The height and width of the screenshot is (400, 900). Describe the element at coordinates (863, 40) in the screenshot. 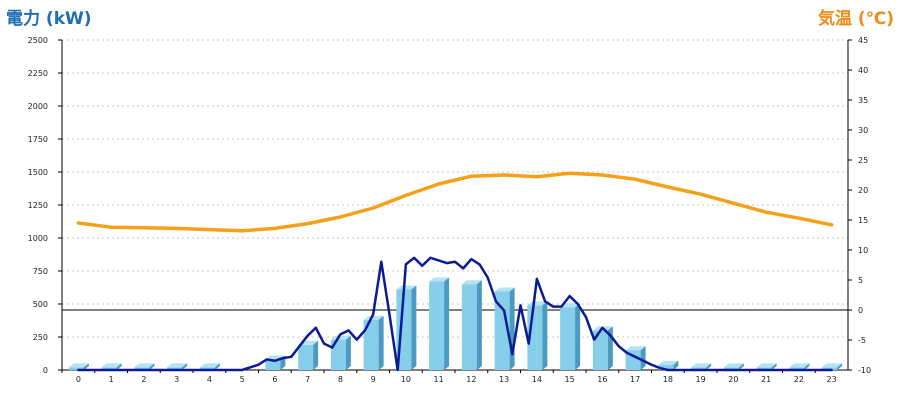

I see `right-tick-label: 45` at that location.